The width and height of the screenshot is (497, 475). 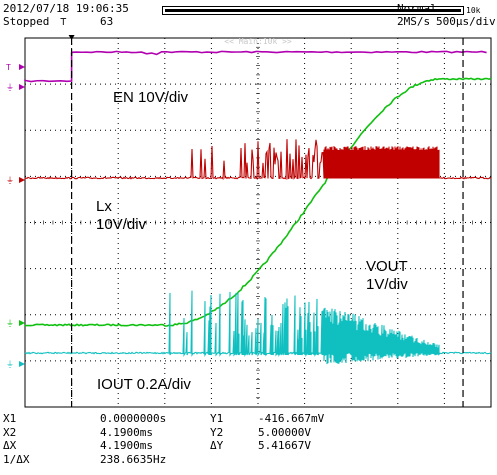 I want to click on acq-status: Stopped, so click(x=26, y=21).